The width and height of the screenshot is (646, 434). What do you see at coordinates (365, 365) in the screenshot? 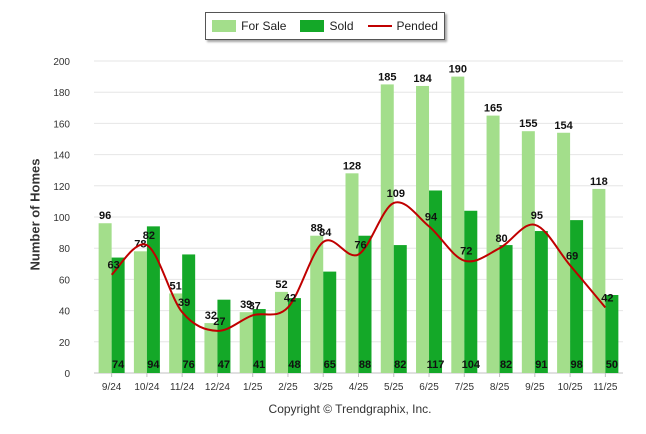
I see `label-sold: 88` at bounding box center [365, 365].